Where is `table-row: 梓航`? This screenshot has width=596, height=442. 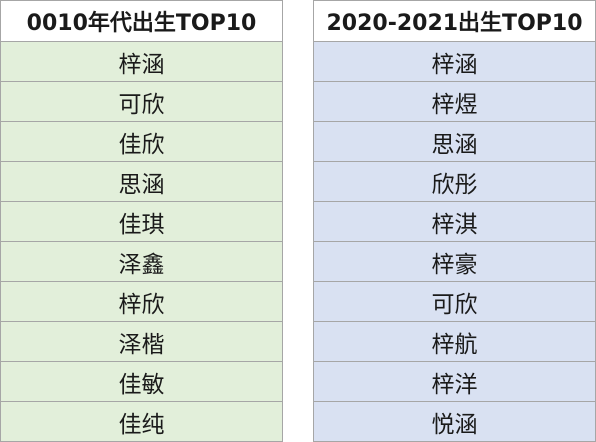 table-row: 梓航 is located at coordinates (454, 341).